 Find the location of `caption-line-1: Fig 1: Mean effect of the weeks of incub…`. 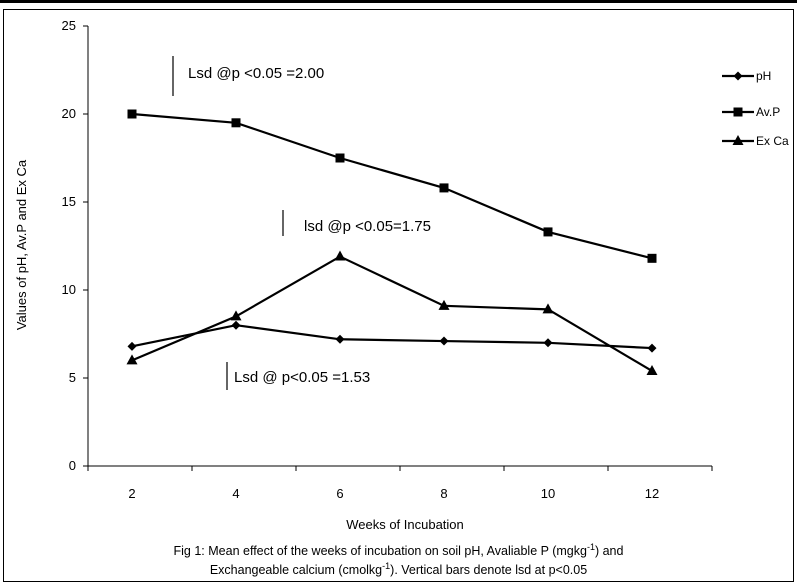

caption-line-1: Fig 1: Mean effect of the weeks of incub… is located at coordinates (398, 550).